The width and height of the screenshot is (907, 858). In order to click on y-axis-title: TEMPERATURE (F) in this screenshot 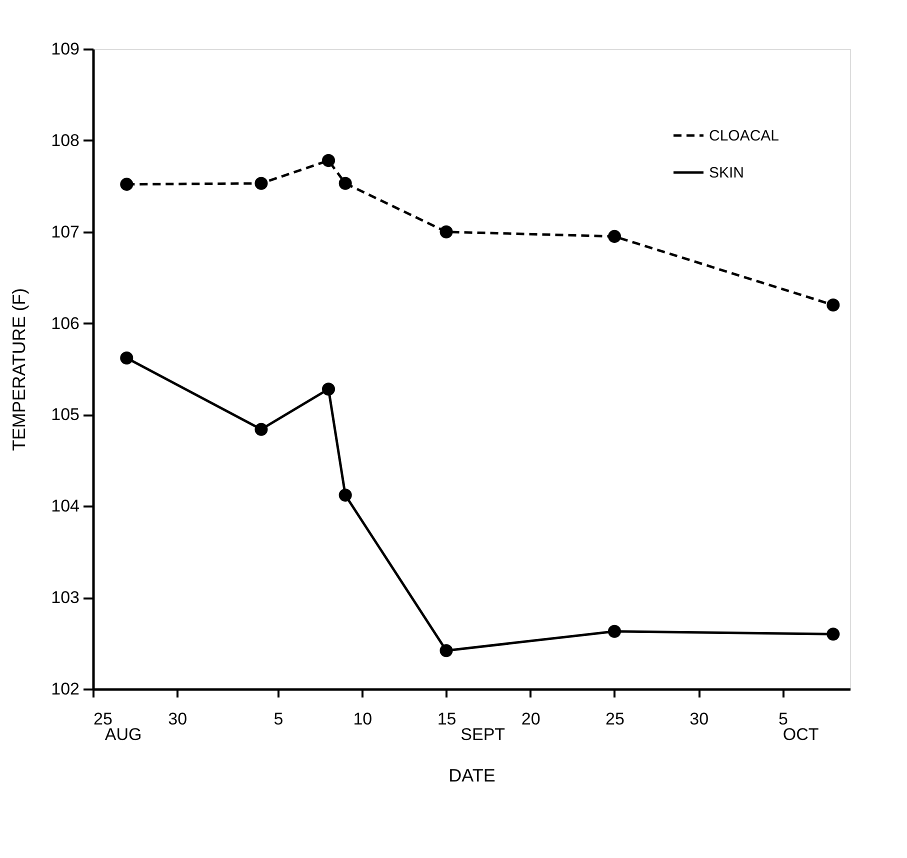, I will do `click(19, 369)`.